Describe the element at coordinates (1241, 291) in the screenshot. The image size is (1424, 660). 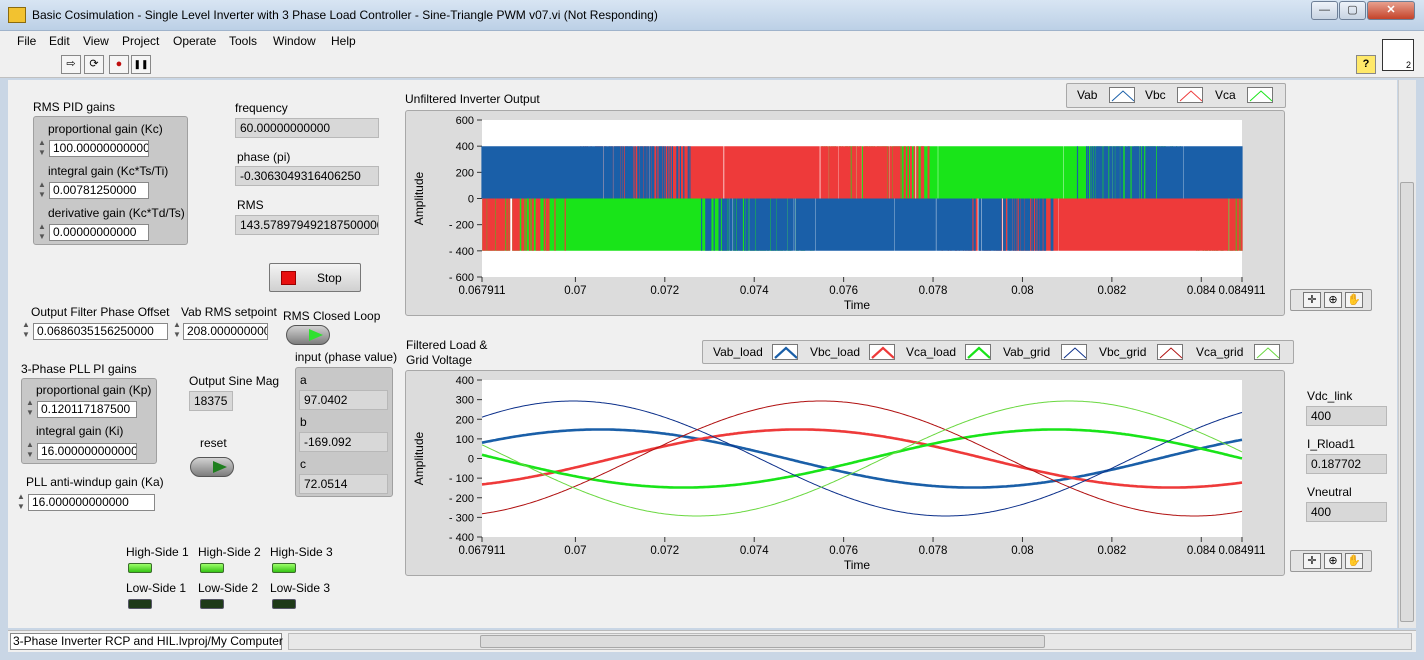
I see `chart1-xtick-label: 0.084911` at that location.